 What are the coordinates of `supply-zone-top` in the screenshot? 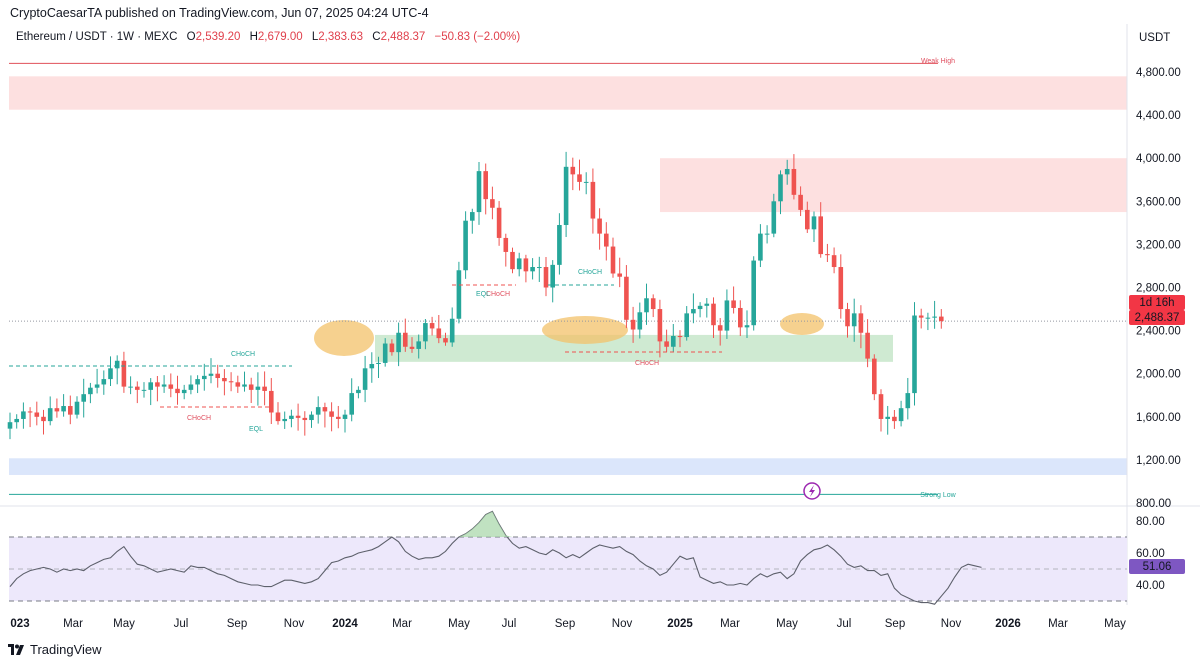 It's located at (568, 93).